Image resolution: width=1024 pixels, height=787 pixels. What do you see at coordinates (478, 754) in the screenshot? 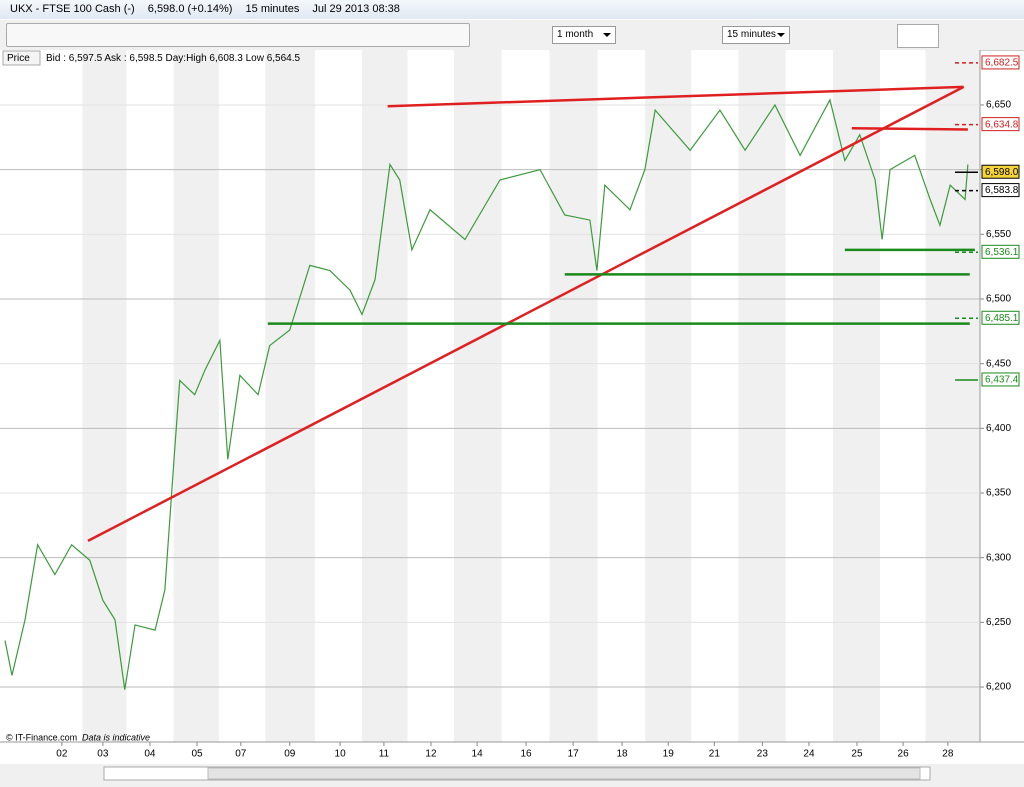
I see `x-tick-label: 14` at bounding box center [478, 754].